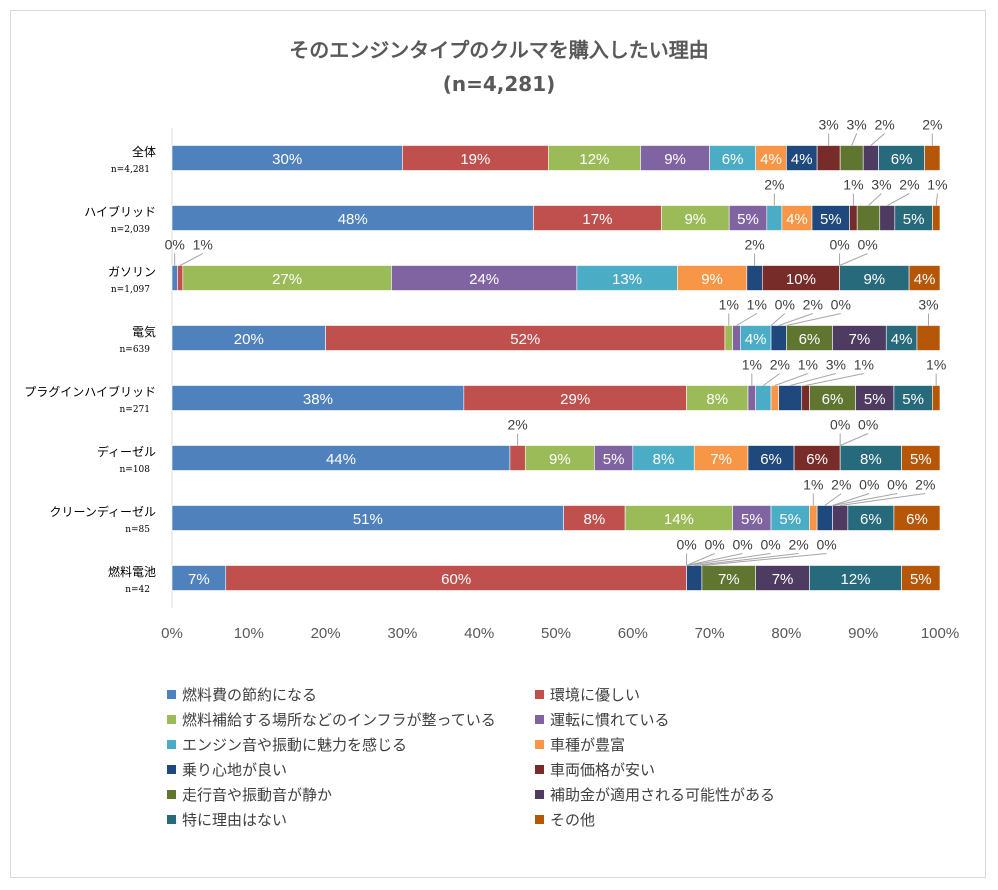  I want to click on data-label: 38%, so click(318, 399).